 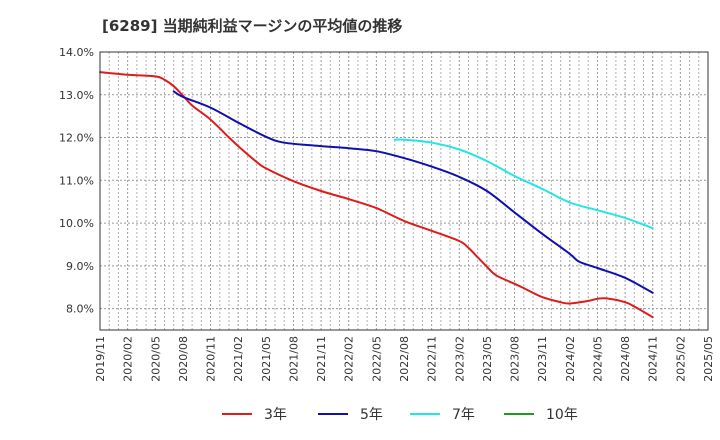 What do you see at coordinates (76, 138) in the screenshot?
I see `y-tick-label: 12.0%` at bounding box center [76, 138].